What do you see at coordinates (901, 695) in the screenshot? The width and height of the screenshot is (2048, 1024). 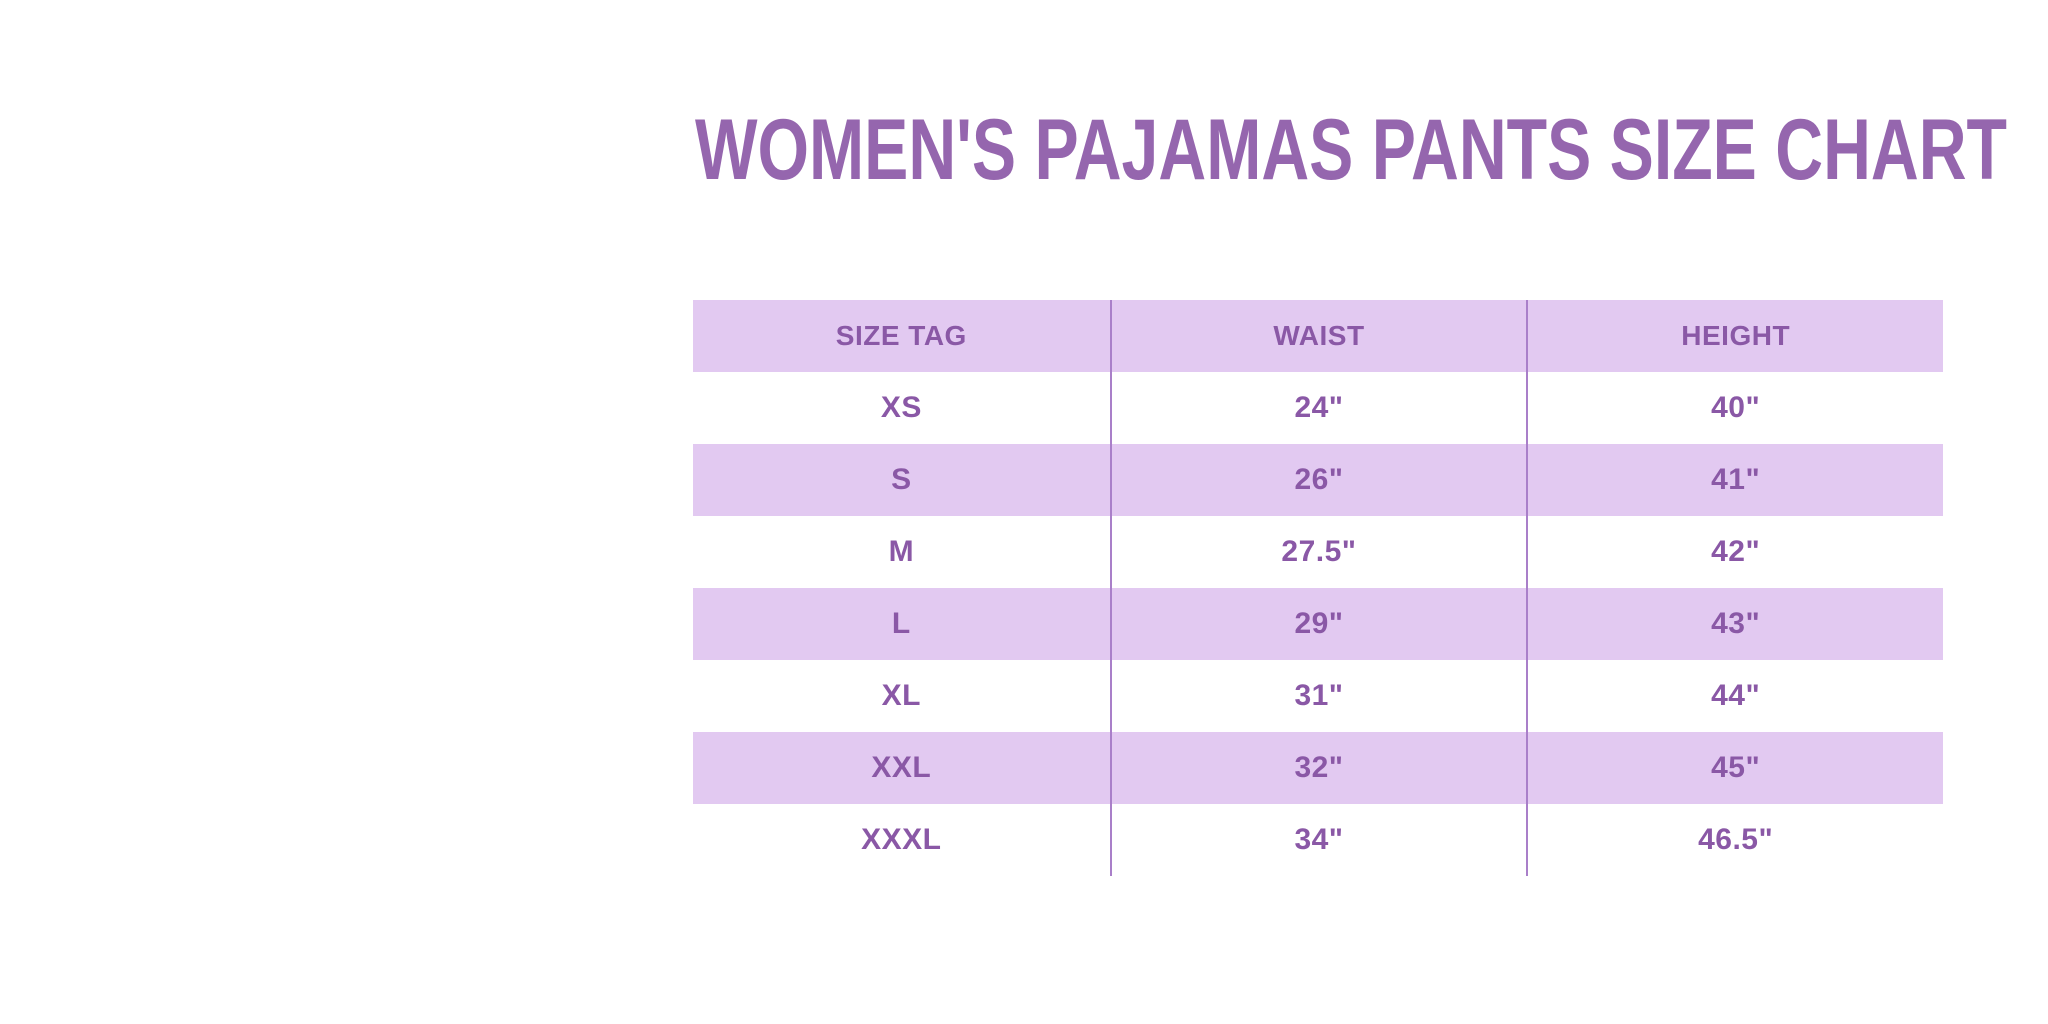 I see `size-tag-cell: XL` at bounding box center [901, 695].